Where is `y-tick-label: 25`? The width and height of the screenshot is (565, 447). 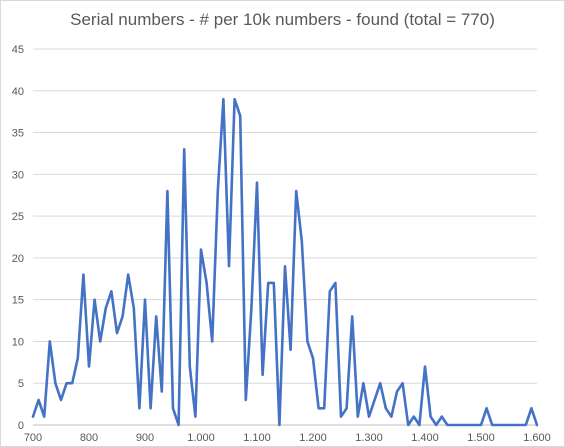
y-tick-label: 25 is located at coordinates (18, 217).